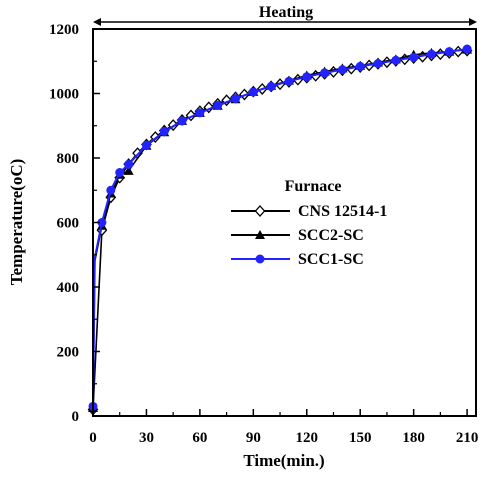  I want to click on heating-annotation: Heating, so click(285, 15).